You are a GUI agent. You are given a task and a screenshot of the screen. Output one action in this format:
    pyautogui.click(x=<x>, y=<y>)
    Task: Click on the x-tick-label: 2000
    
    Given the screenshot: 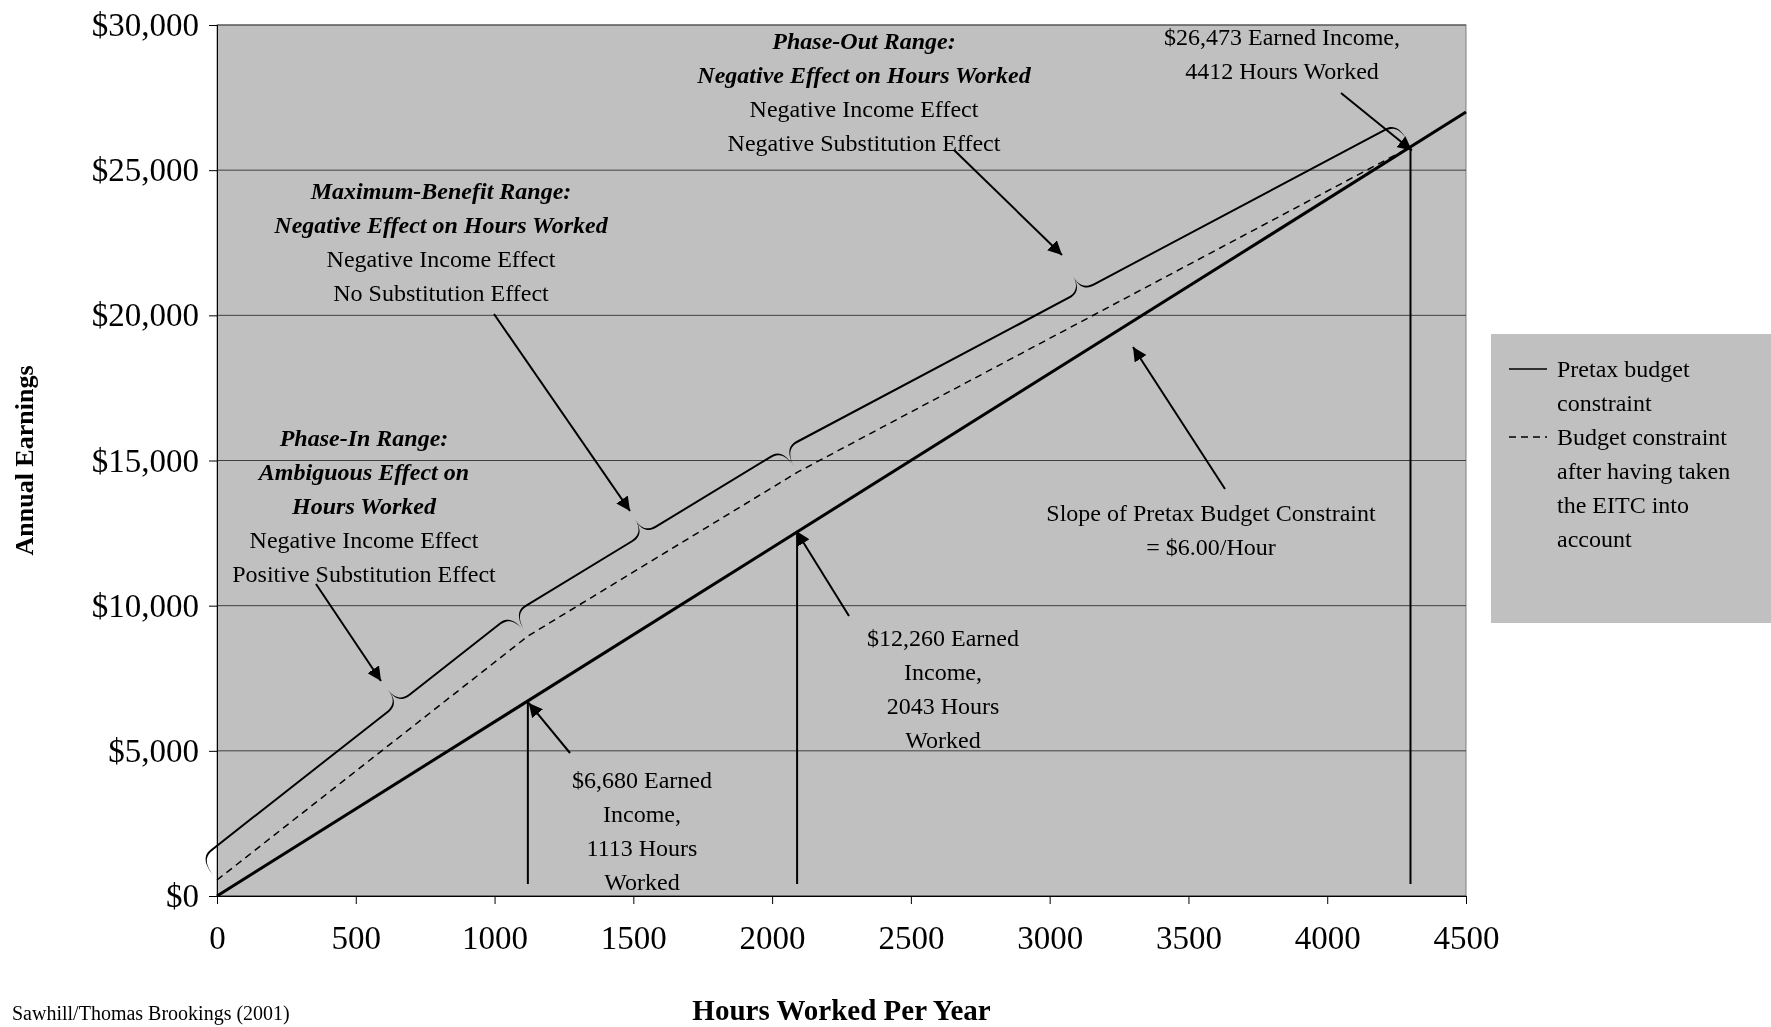 What is the action you would take?
    pyautogui.click(x=772, y=938)
    